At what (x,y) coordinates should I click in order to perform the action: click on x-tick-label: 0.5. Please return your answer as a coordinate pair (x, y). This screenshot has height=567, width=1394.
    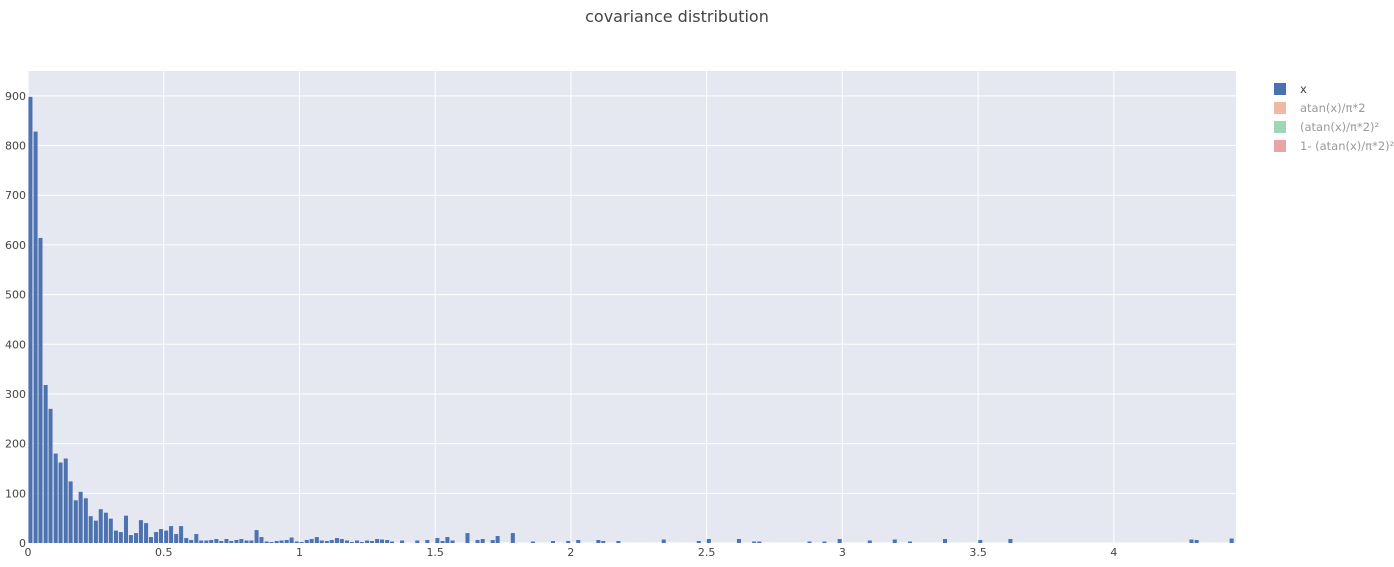
    Looking at the image, I should click on (164, 552).